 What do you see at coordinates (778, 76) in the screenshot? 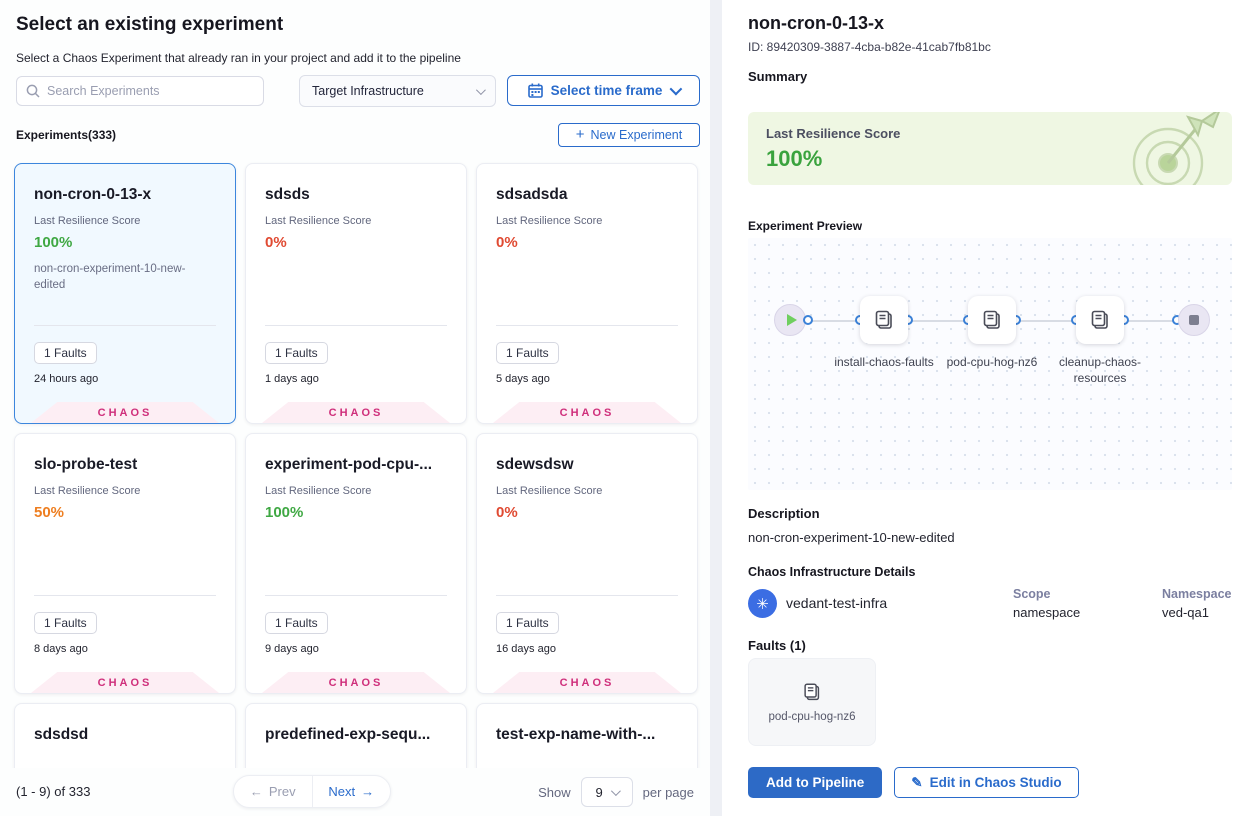
I see `summary-heading: Summary` at bounding box center [778, 76].